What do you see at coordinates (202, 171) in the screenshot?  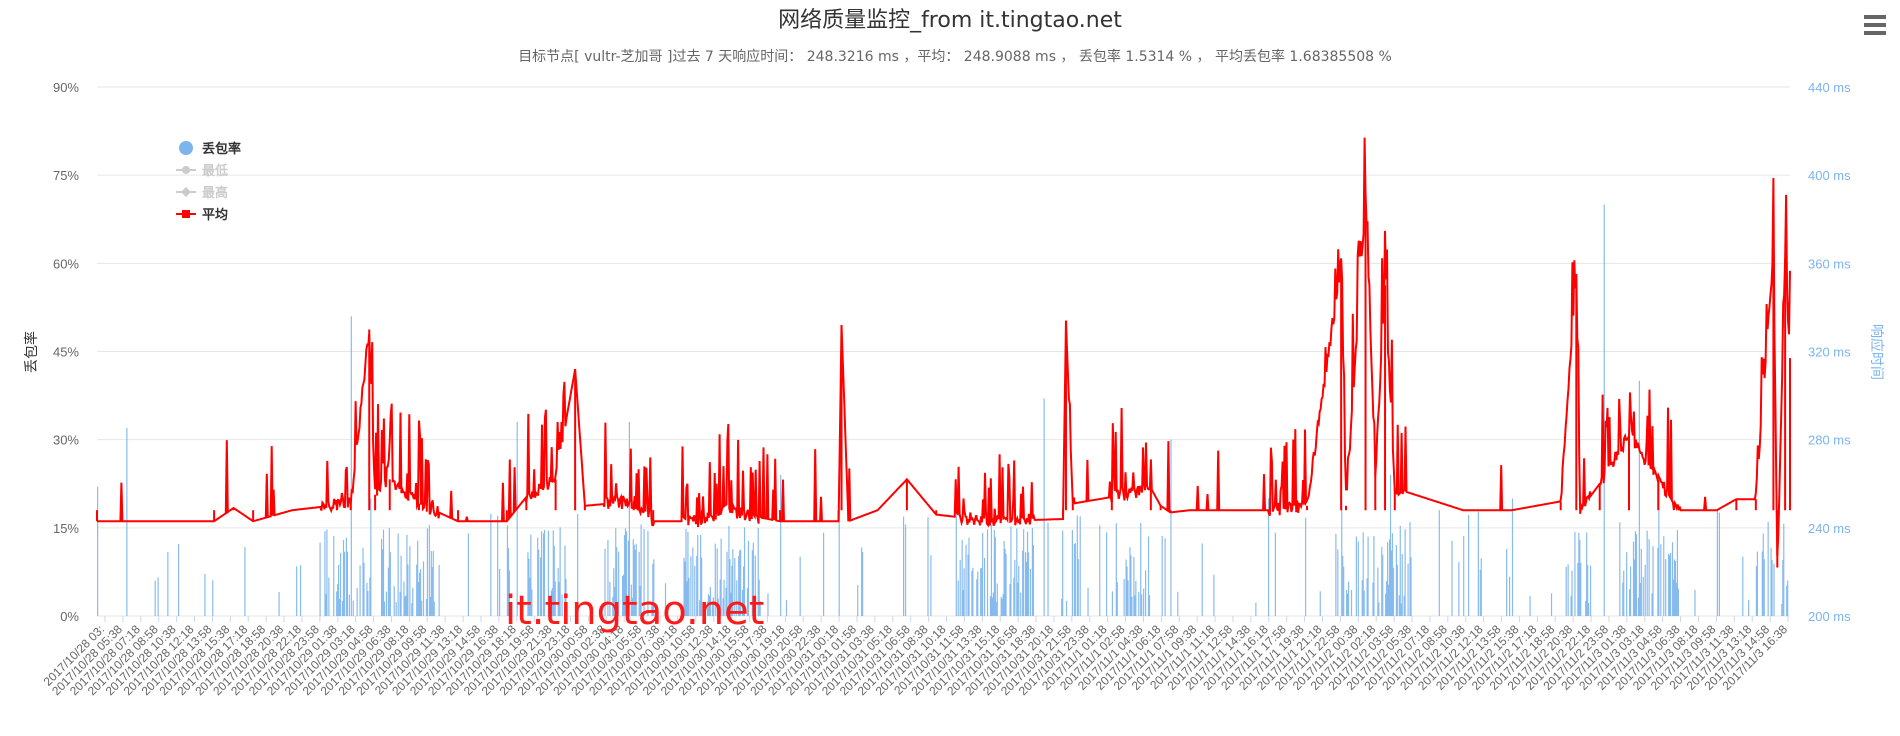 I see `legend-item: 最低` at bounding box center [202, 171].